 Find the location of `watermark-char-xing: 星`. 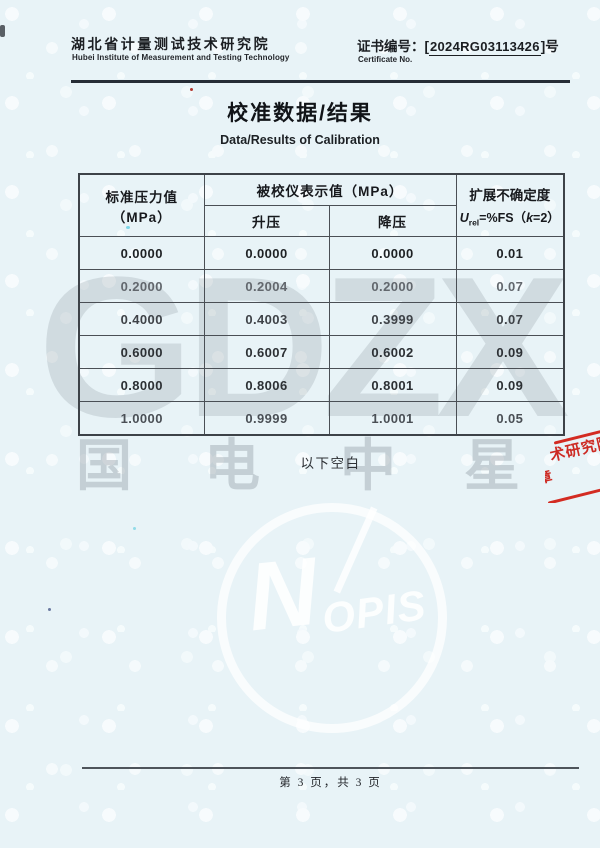

watermark-char-xing: 星 is located at coordinates (492, 465).